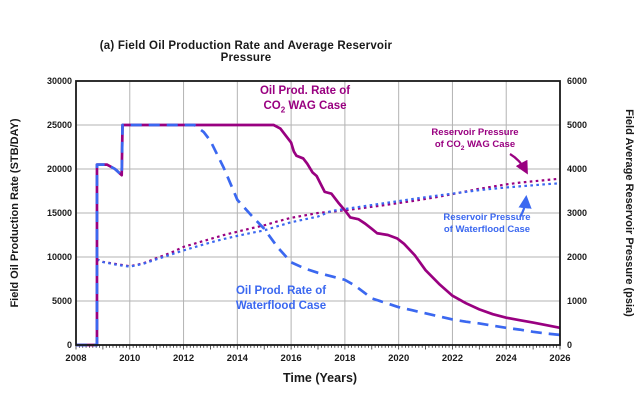 This screenshot has height=400, width=640. Describe the element at coordinates (320, 378) in the screenshot. I see `x-axis-title: Time (Years)` at that location.